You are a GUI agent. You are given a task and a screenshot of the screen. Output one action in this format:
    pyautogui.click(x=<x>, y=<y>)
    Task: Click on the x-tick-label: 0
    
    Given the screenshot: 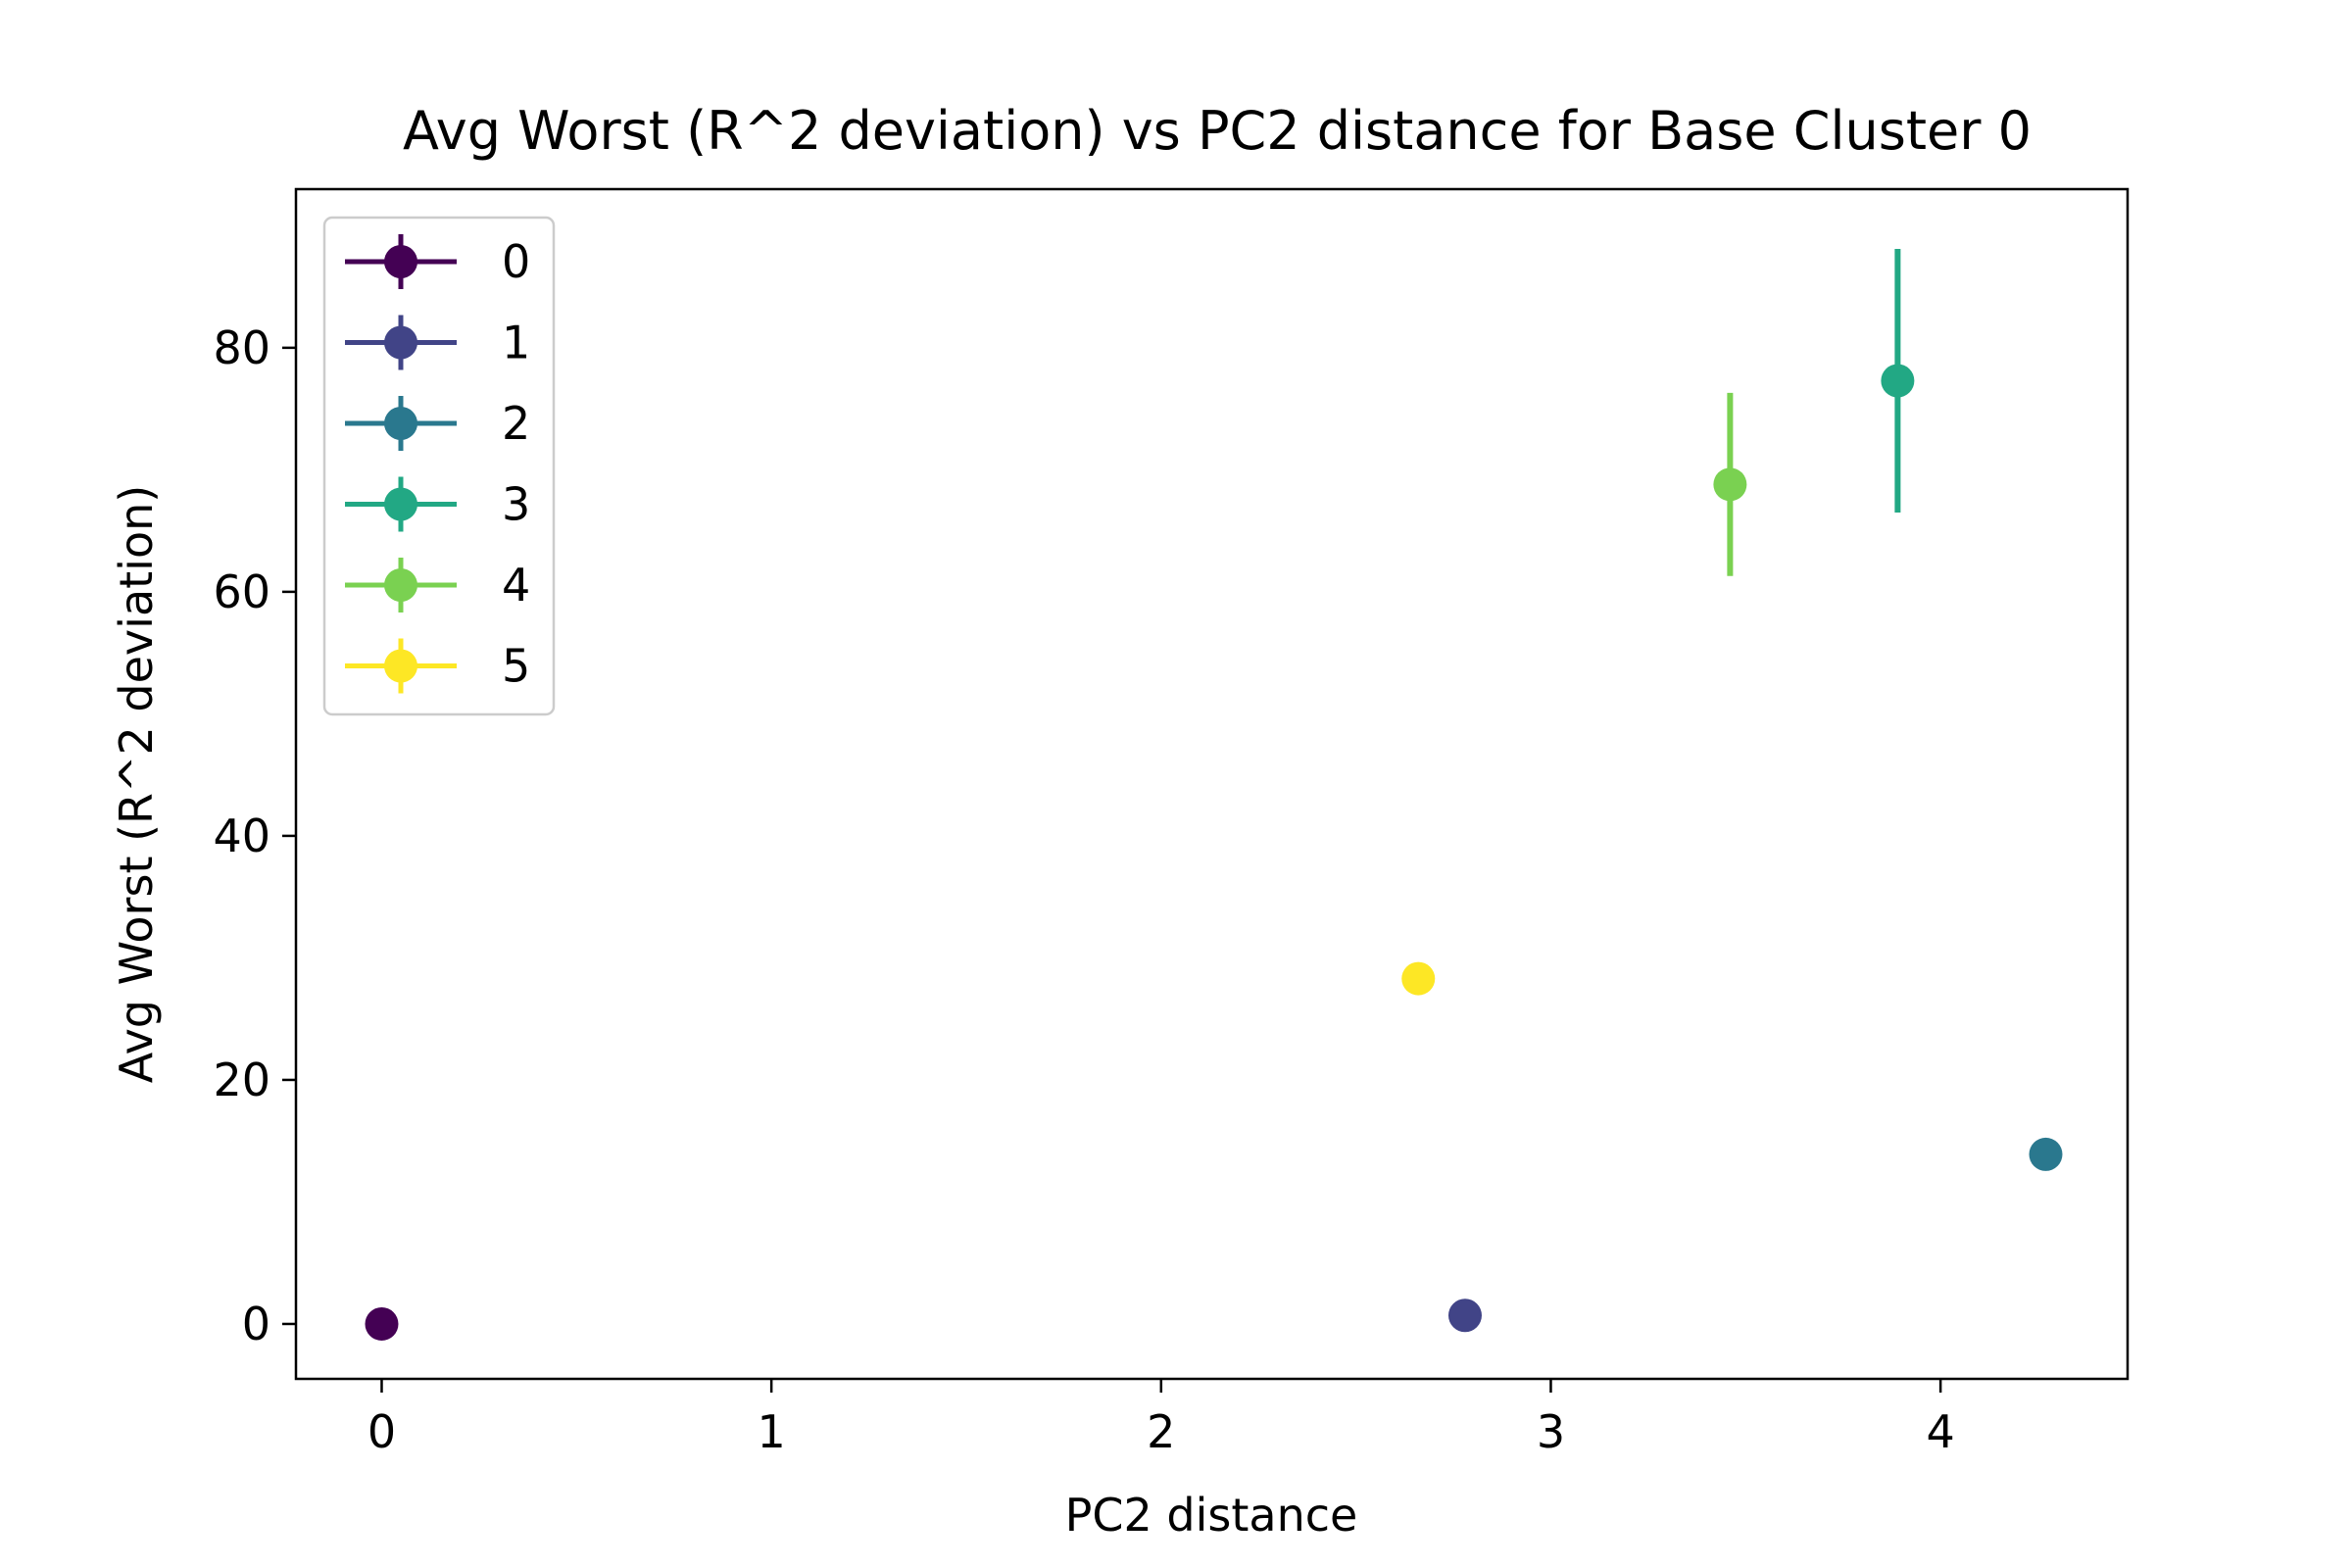 What is the action you would take?
    pyautogui.click(x=382, y=1431)
    